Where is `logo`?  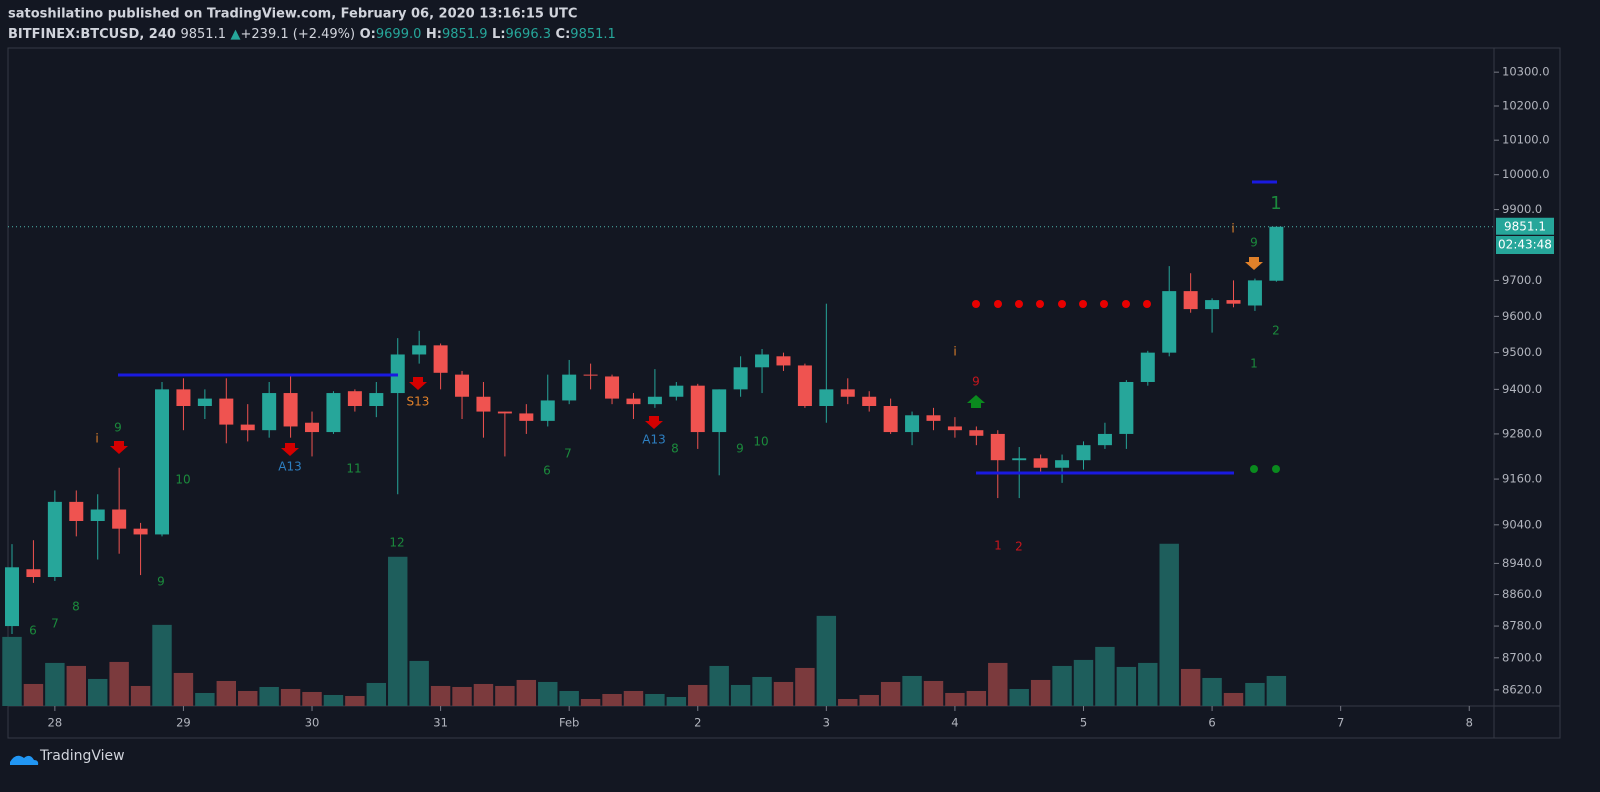 logo is located at coordinates (24, 760).